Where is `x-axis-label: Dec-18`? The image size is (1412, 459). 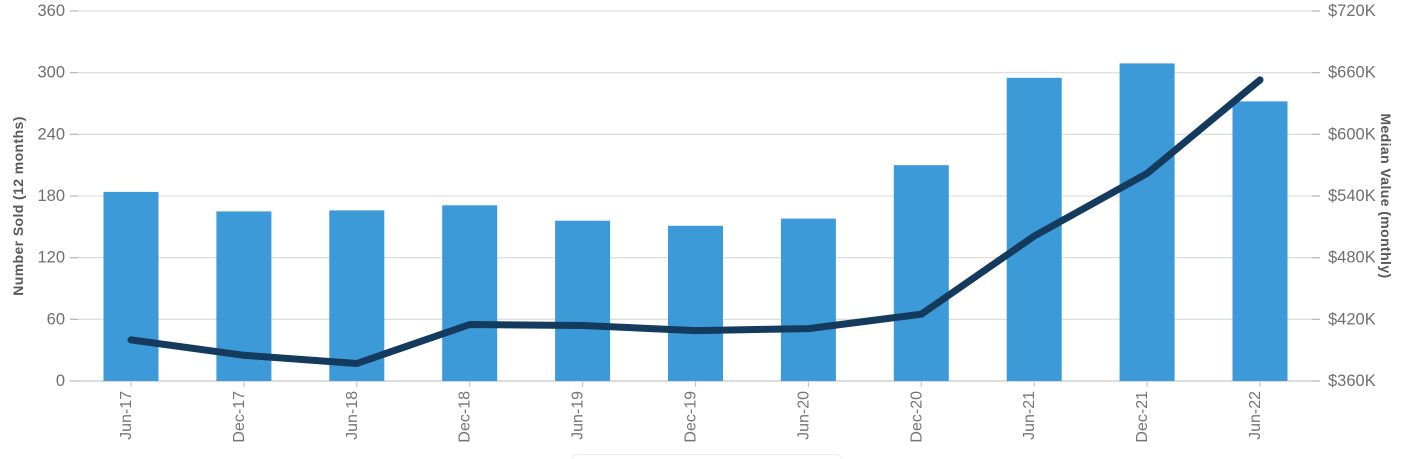 x-axis-label: Dec-18 is located at coordinates (465, 417).